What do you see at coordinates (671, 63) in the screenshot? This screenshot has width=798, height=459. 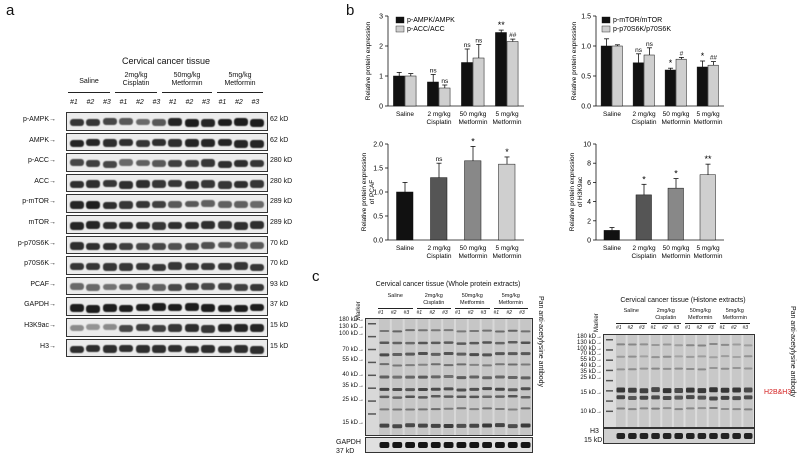 I see `significance-mark: *` at bounding box center [671, 63].